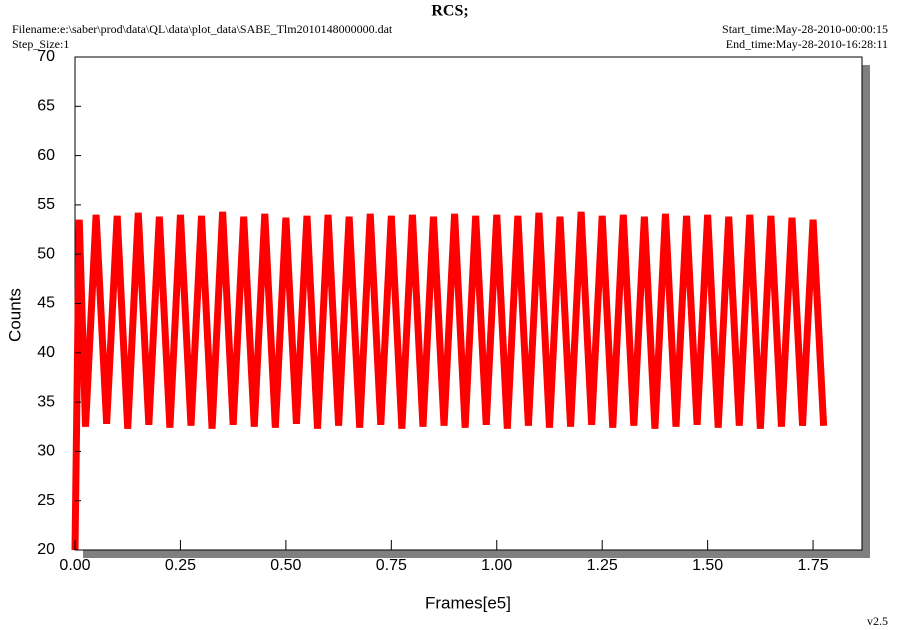  I want to click on y-tick-label: 20, so click(46, 549).